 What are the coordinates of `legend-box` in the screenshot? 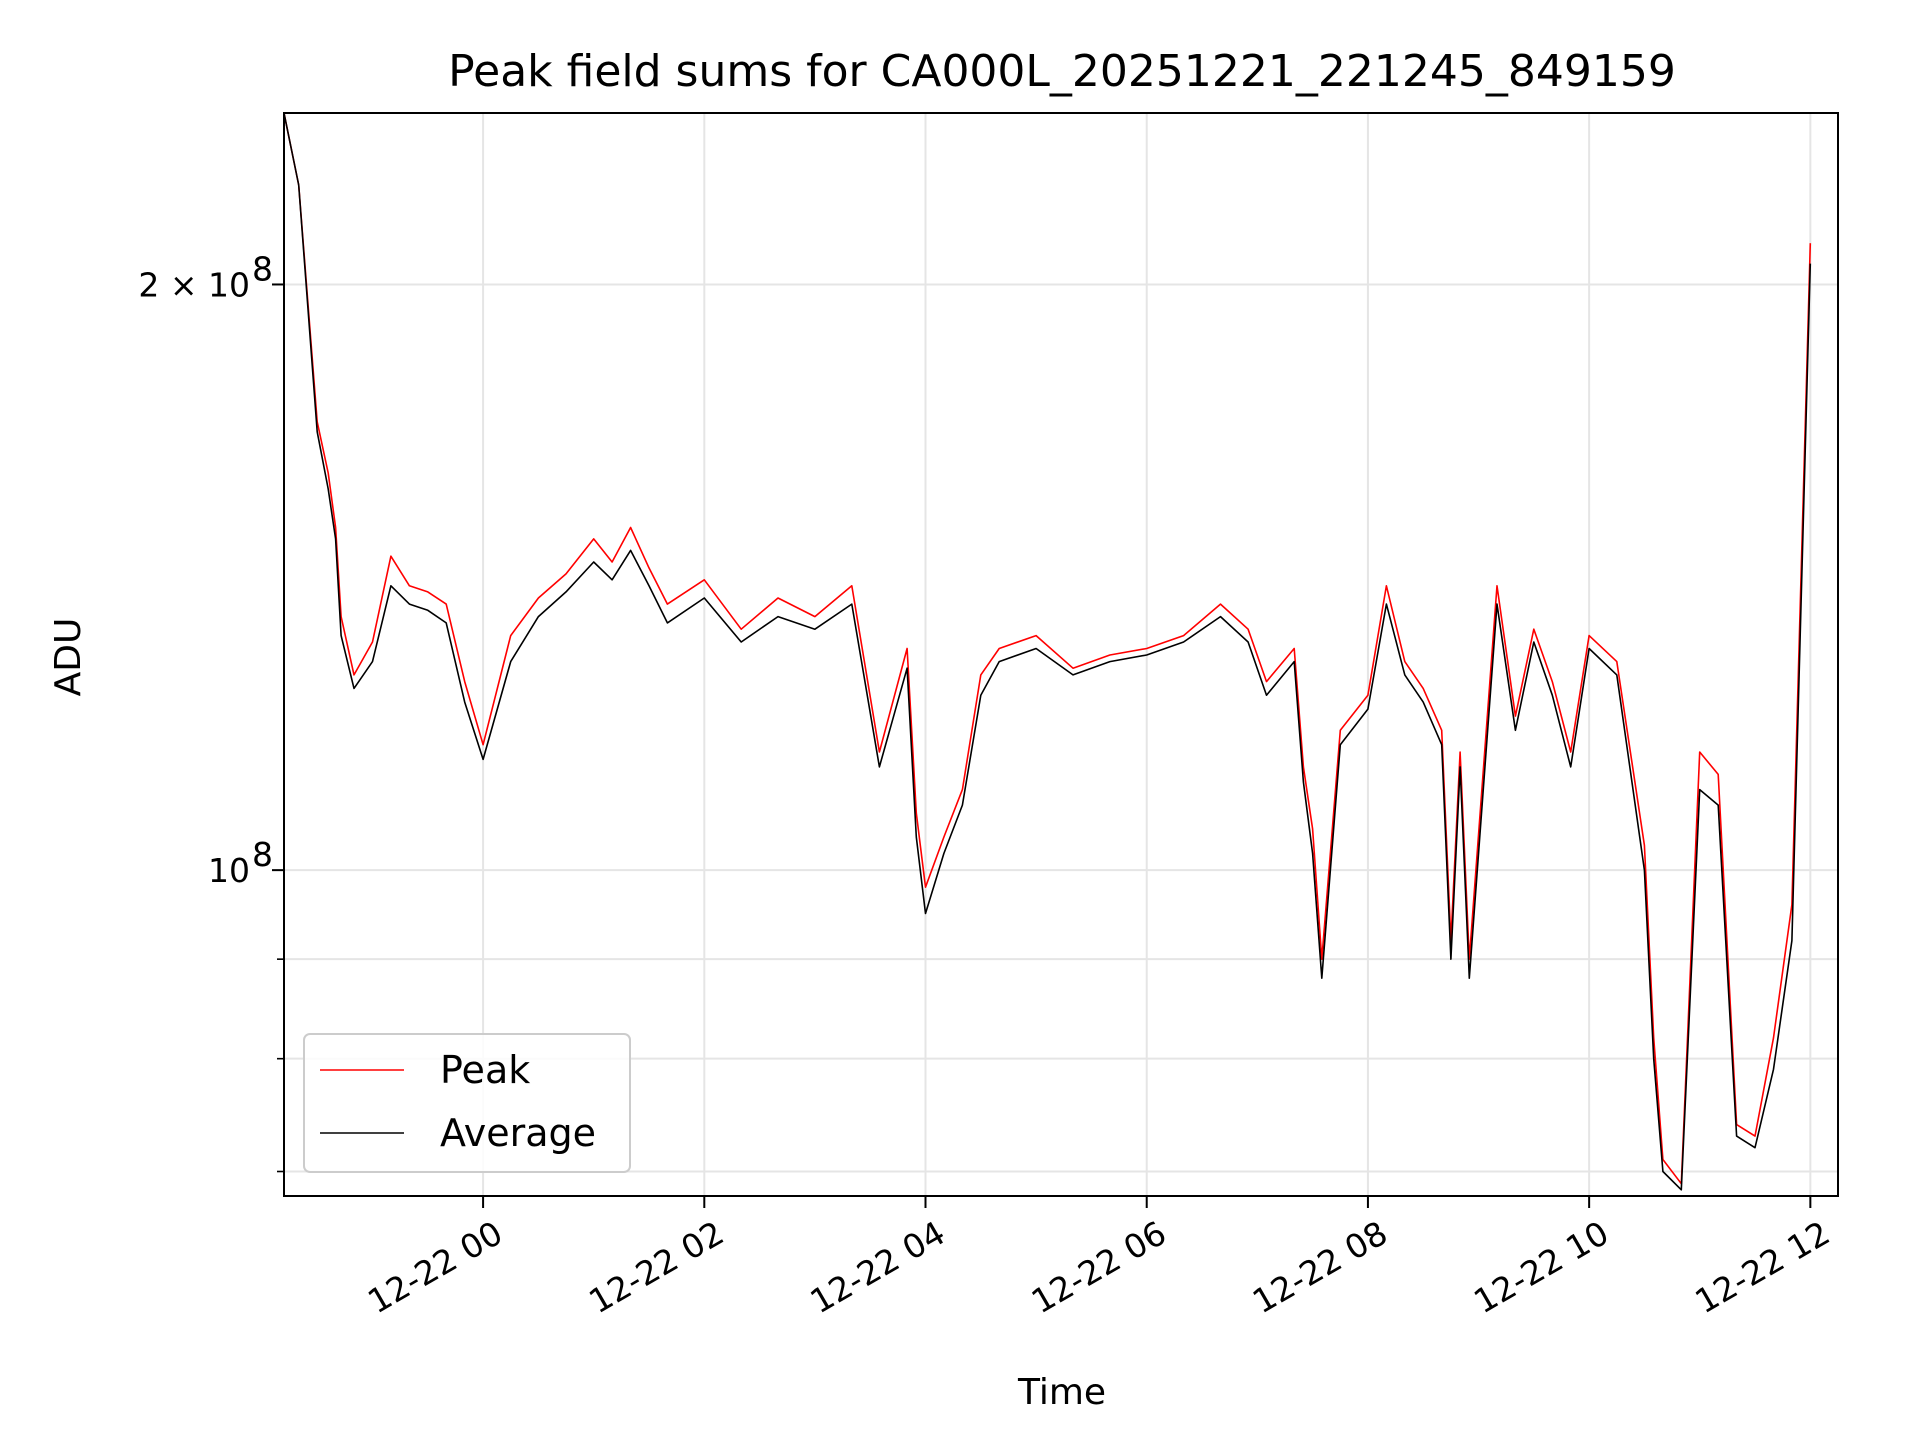 It's located at (467, 1103).